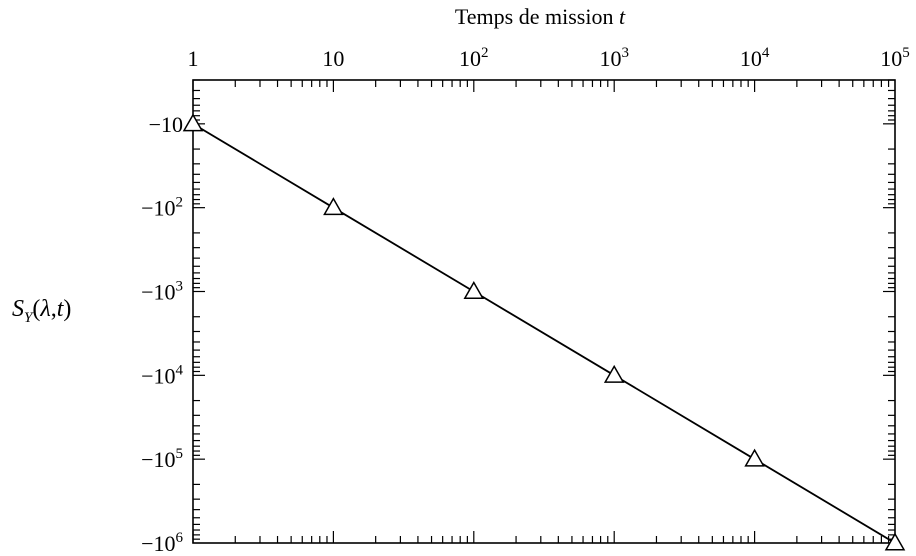 Image resolution: width=916 pixels, height=556 pixels. What do you see at coordinates (895, 58) in the screenshot?
I see `x-tick-label: 10⁵` at bounding box center [895, 58].